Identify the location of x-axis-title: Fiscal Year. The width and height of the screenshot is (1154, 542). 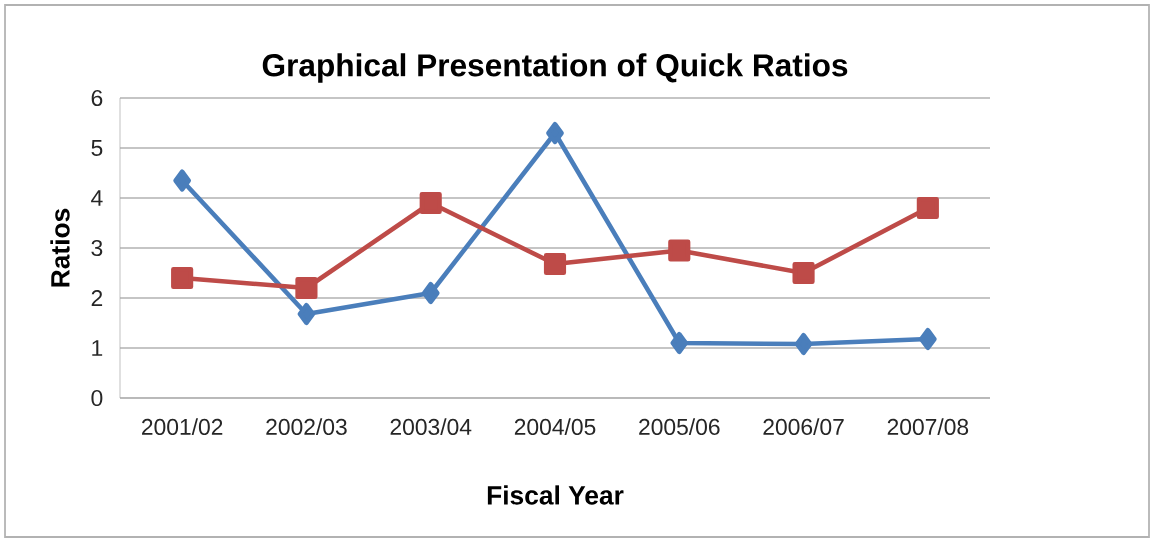
(555, 495).